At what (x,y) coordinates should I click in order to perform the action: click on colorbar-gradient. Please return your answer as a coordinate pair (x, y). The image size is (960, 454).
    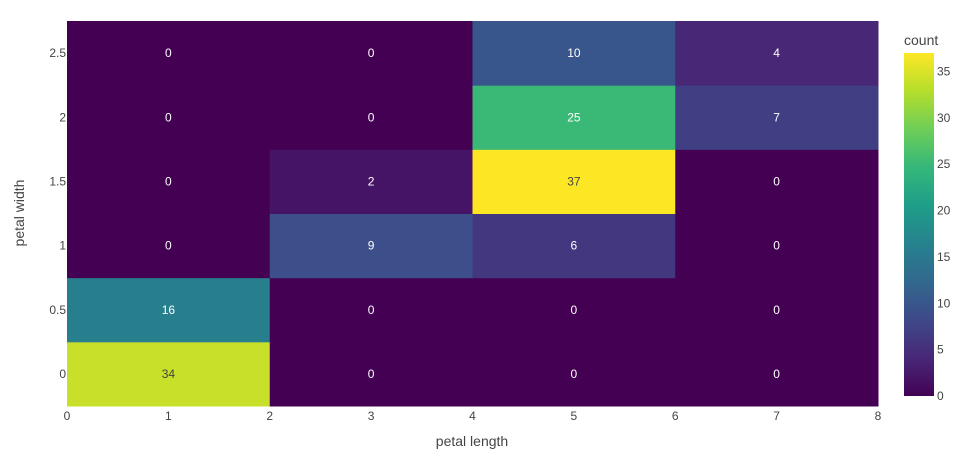
    Looking at the image, I should click on (919, 224).